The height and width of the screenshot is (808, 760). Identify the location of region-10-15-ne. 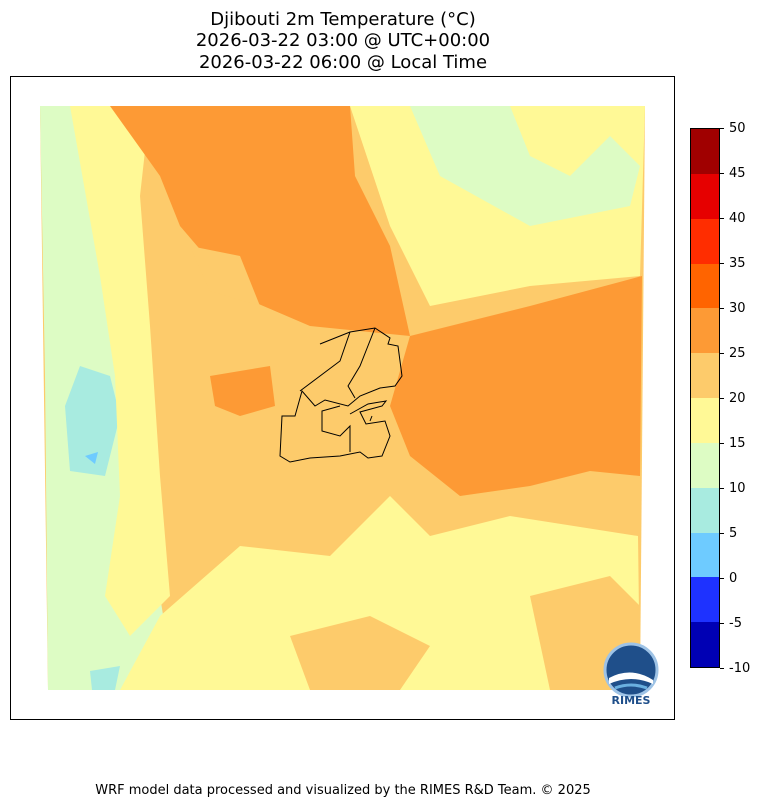
(525, 166).